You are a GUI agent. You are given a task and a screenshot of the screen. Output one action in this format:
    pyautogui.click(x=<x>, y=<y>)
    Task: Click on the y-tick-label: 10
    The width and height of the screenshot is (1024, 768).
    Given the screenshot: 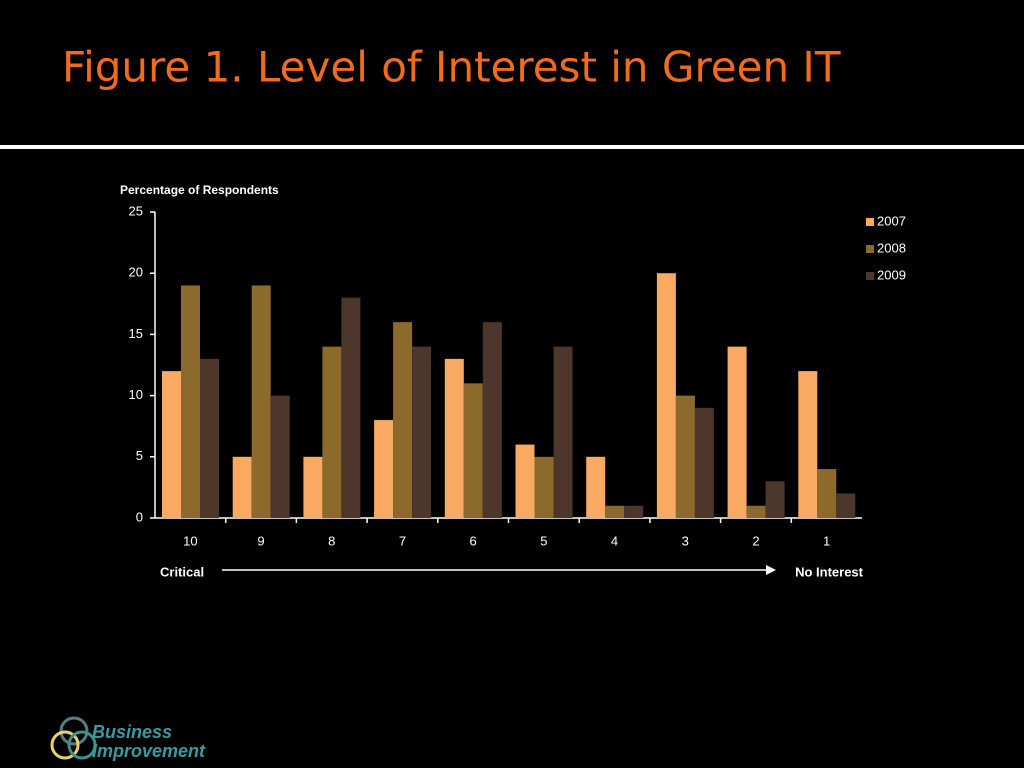 What is the action you would take?
    pyautogui.click(x=136, y=394)
    